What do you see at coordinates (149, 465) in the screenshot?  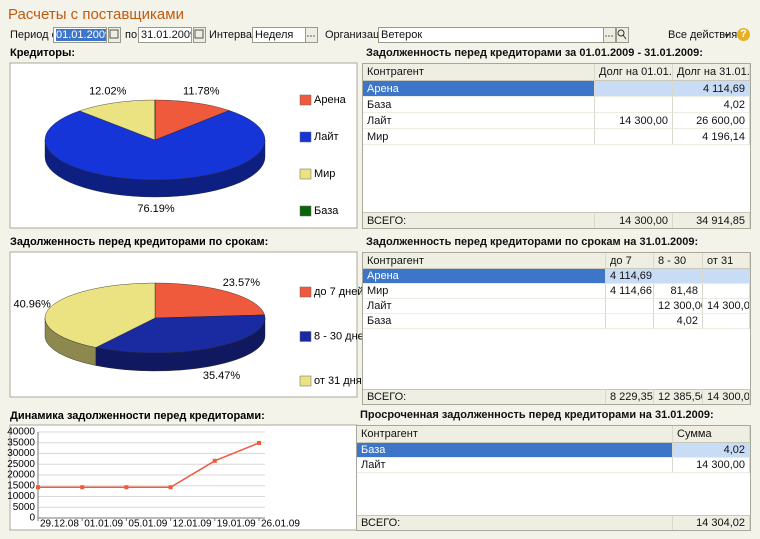 I see `line` at bounding box center [149, 465].